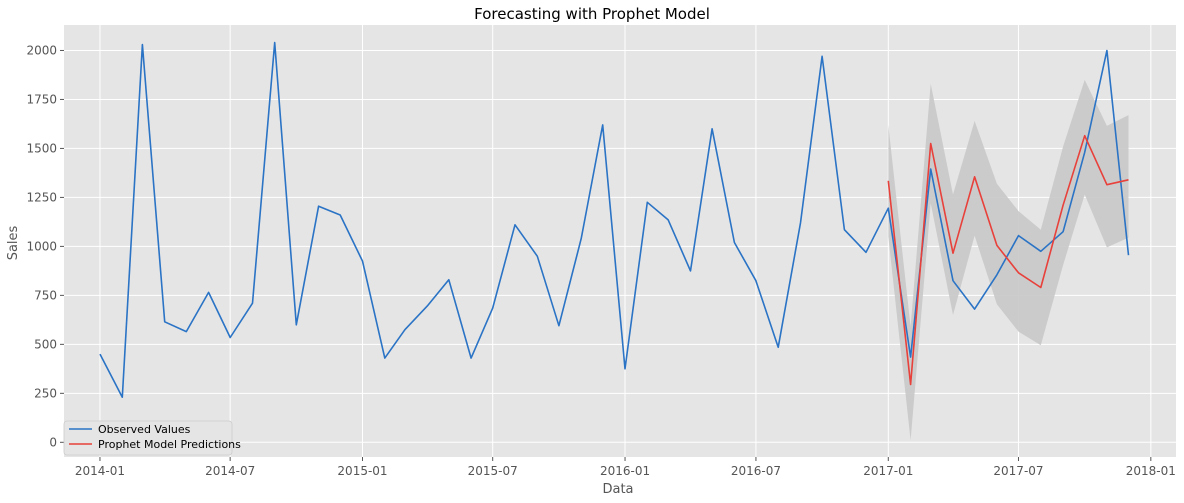 Image resolution: width=1184 pixels, height=503 pixels. What do you see at coordinates (625, 471) in the screenshot?
I see `x-tick-label: 2016-01` at bounding box center [625, 471].